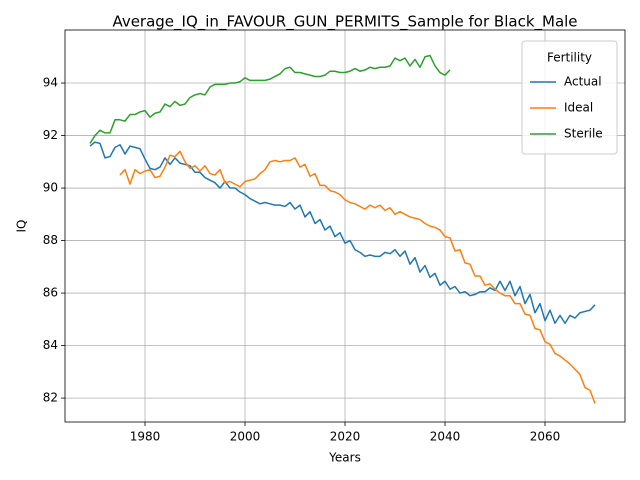 The image size is (640, 480). Describe the element at coordinates (50, 345) in the screenshot. I see `y-tick-label: 84` at that location.